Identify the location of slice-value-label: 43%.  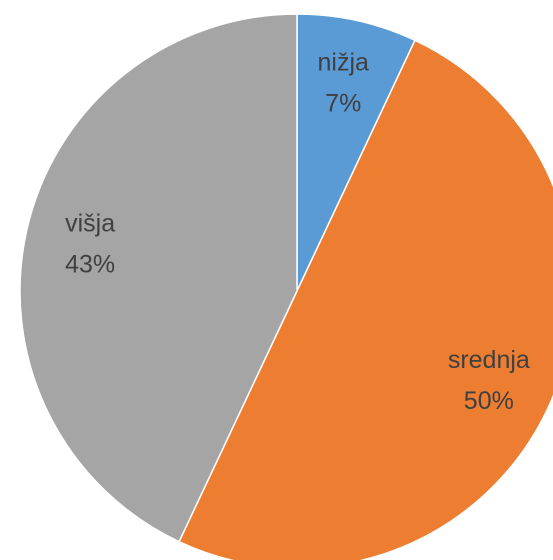
(90, 264).